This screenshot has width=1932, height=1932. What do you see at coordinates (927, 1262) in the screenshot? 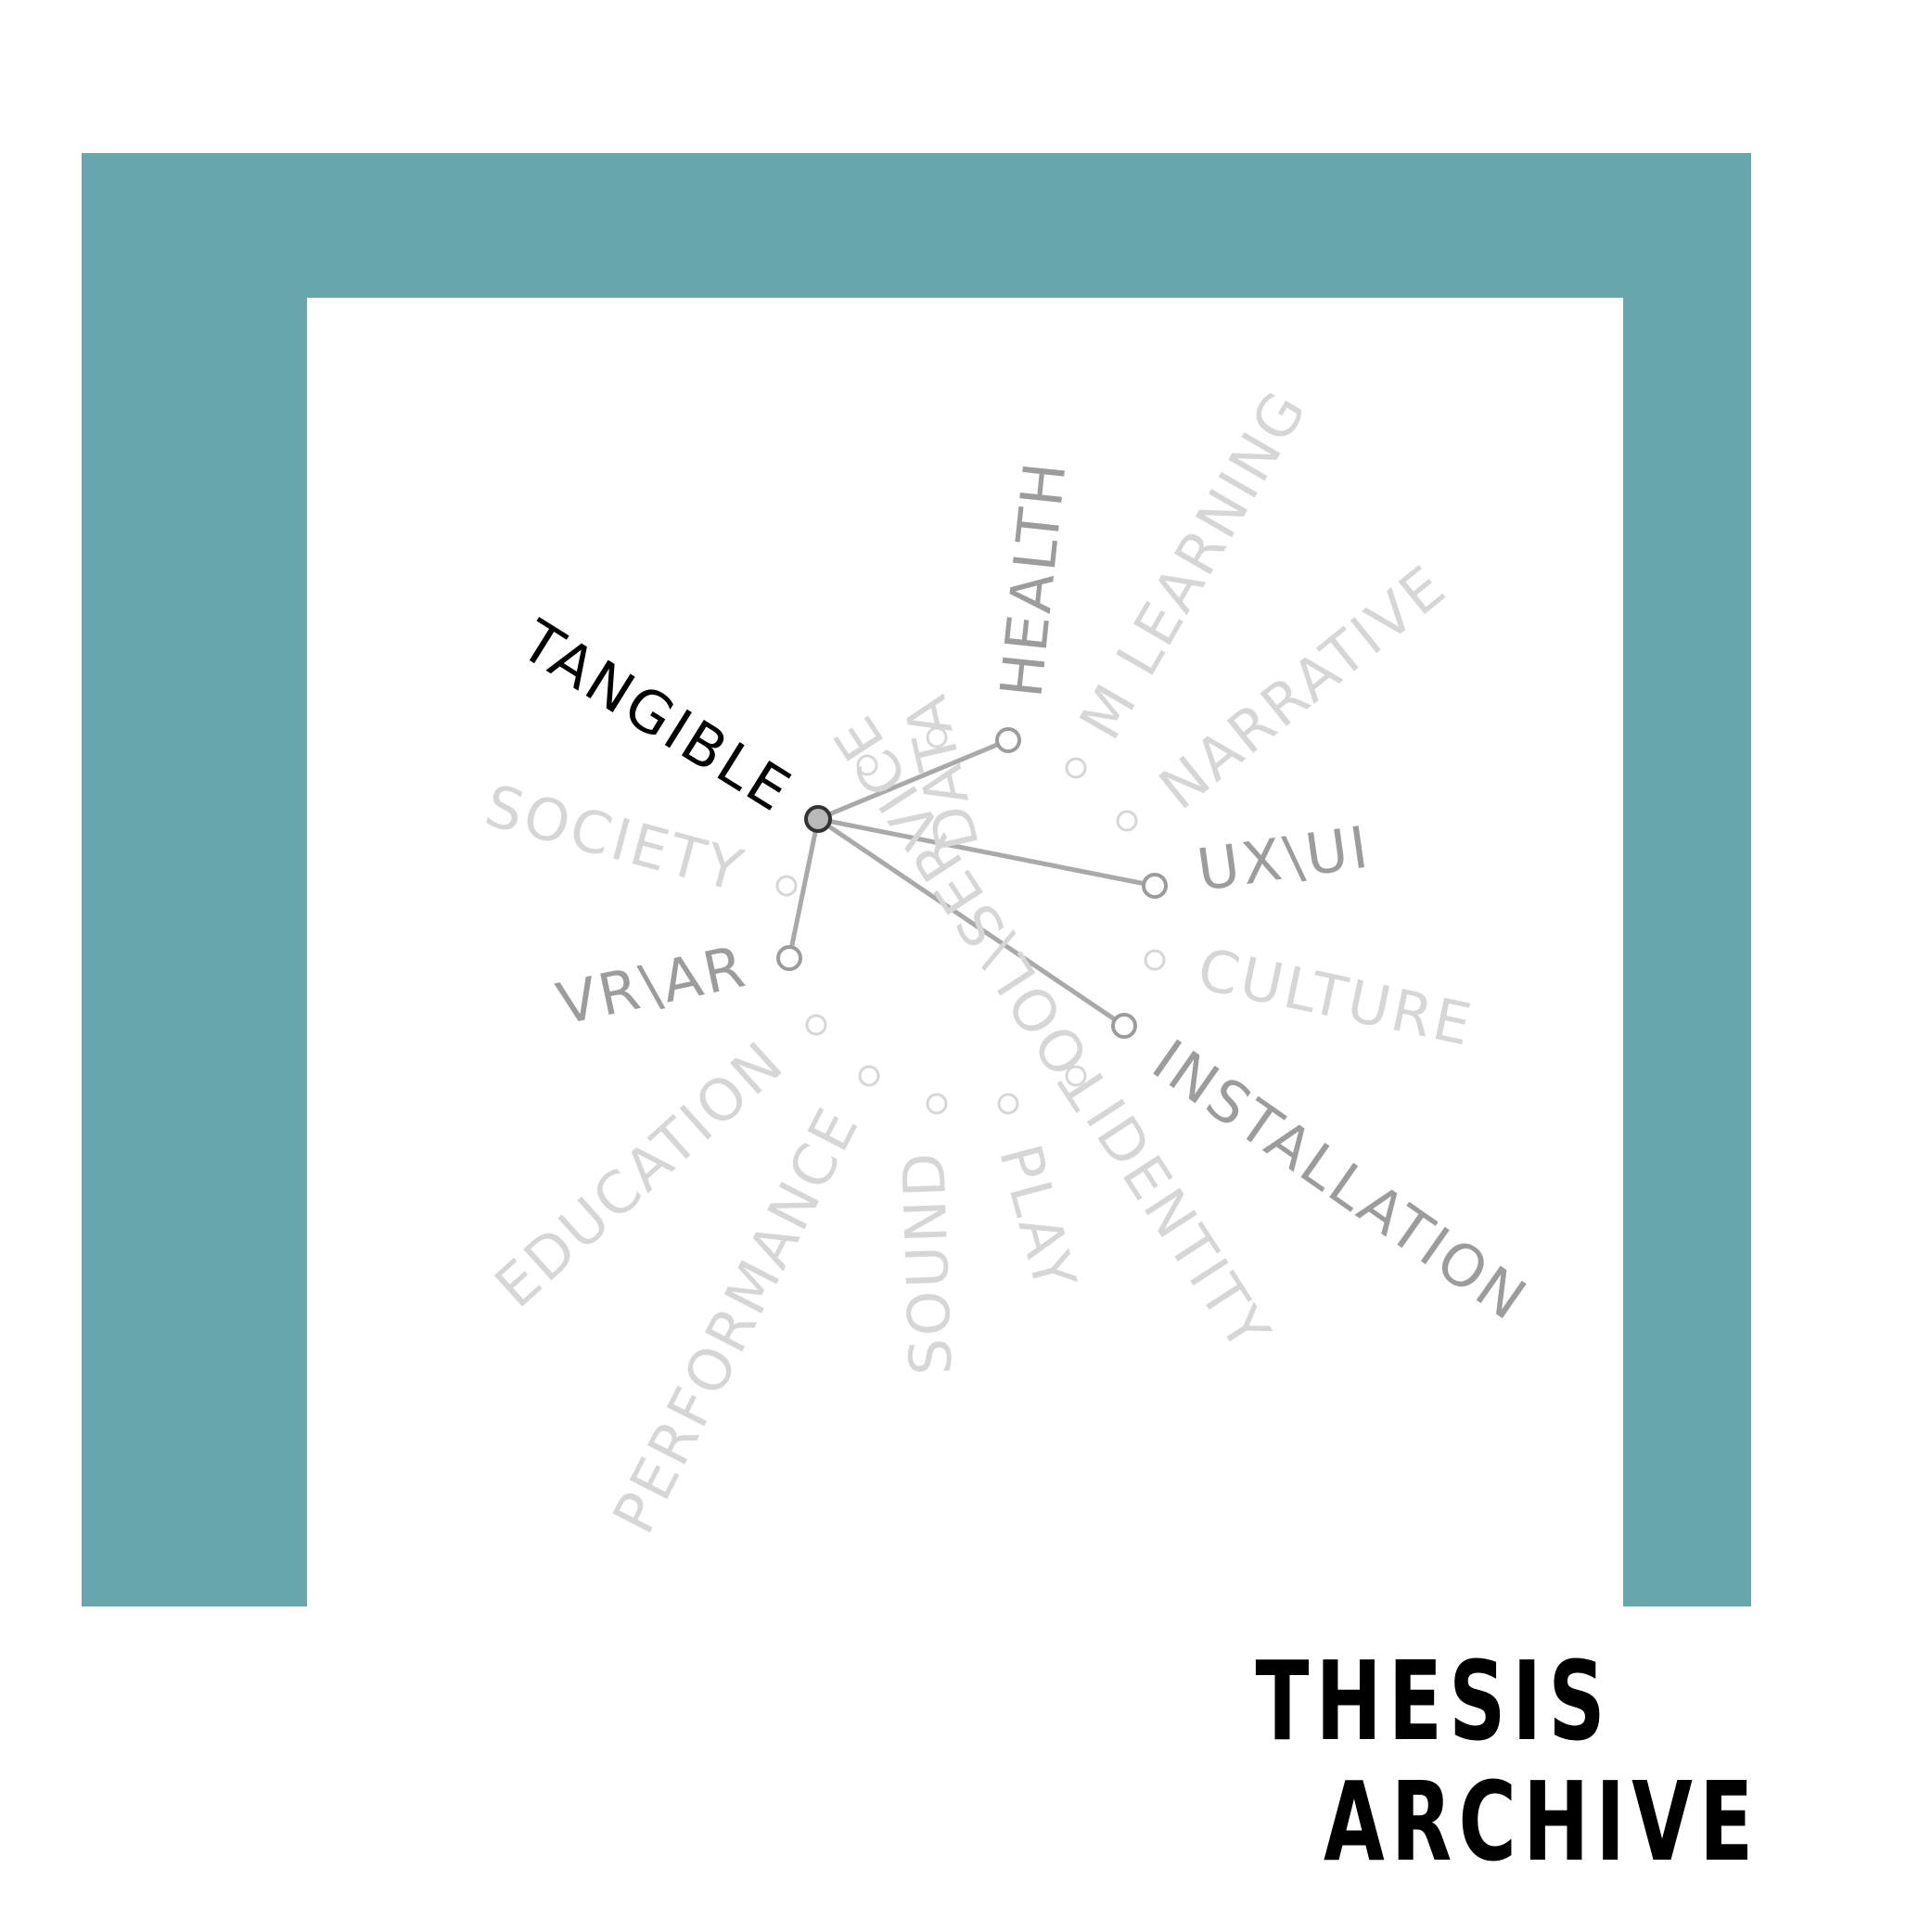
I see `label-sound: SOUND` at bounding box center [927, 1262].